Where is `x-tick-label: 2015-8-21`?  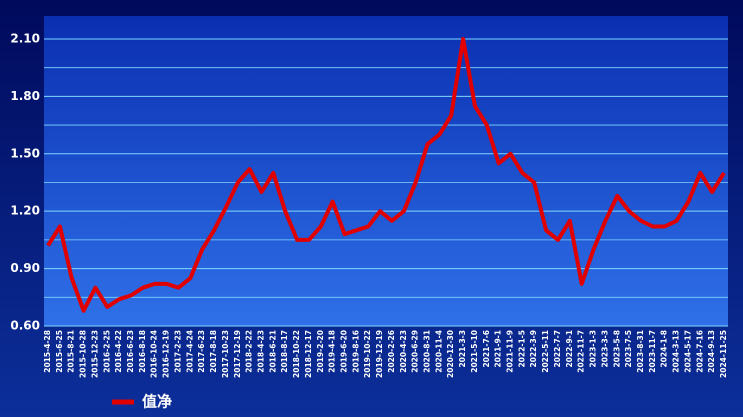
x-tick-label: 2015-8-21 is located at coordinates (71, 351).